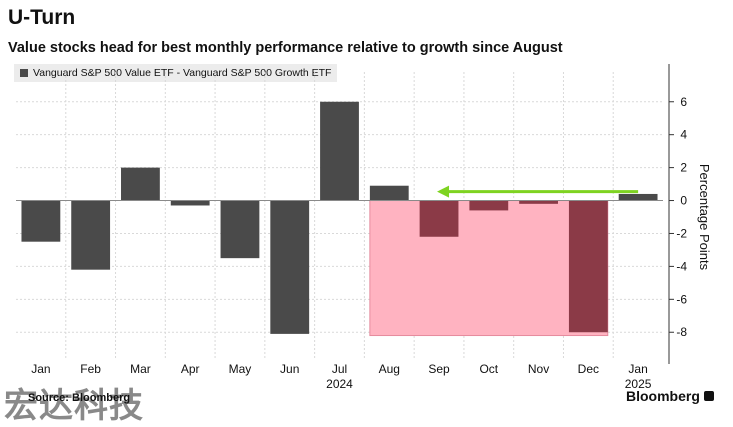 This screenshot has width=733, height=427. What do you see at coordinates (588, 369) in the screenshot?
I see `x-tick-label: Dec` at bounding box center [588, 369].